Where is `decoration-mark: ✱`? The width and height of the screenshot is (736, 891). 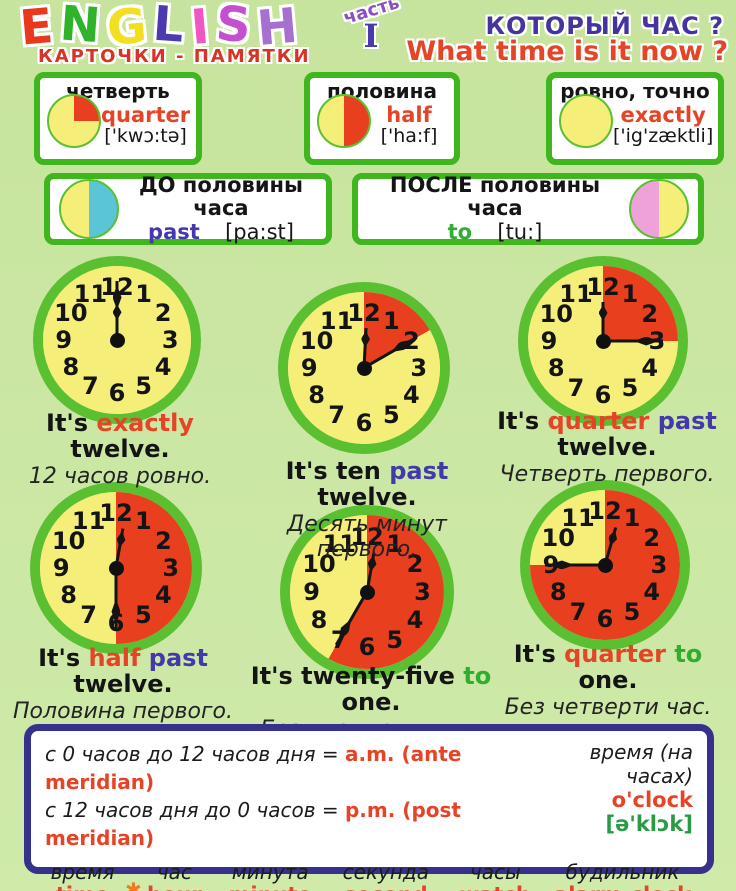
decoration-mark: ✱ is located at coordinates (133, 884).